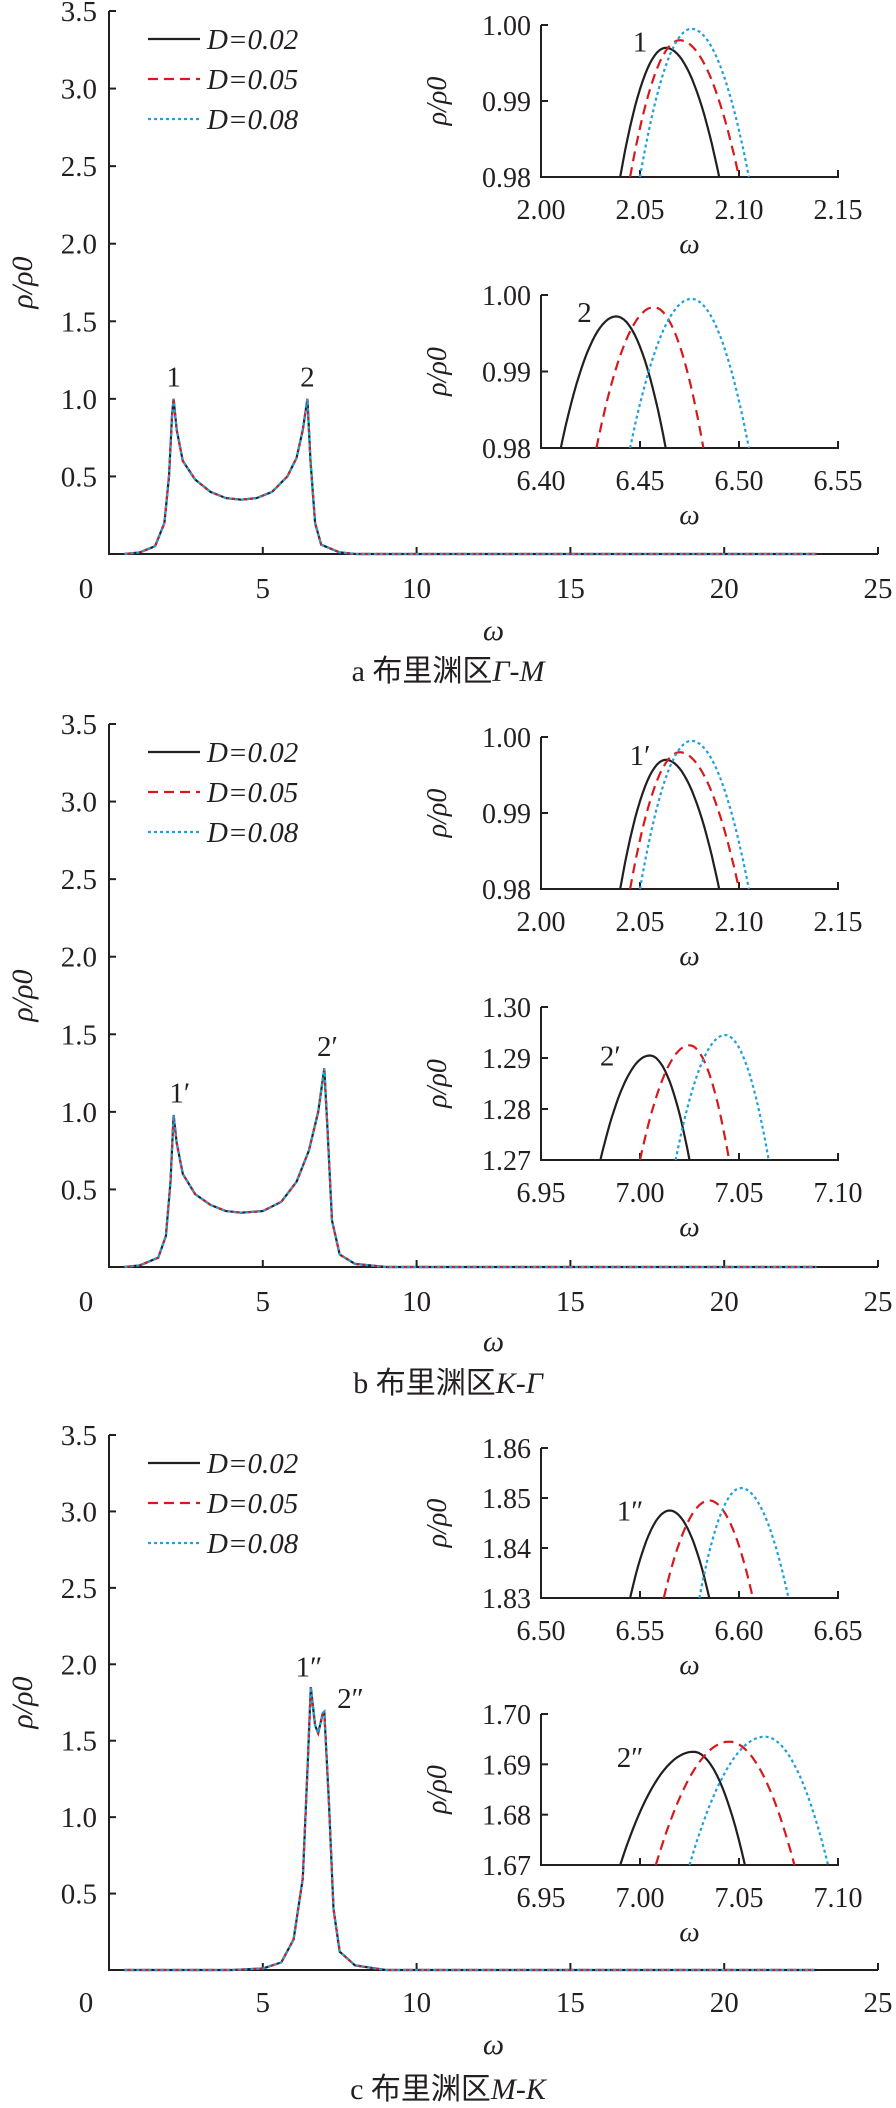  What do you see at coordinates (252, 833) in the screenshot?
I see `legend-label-b: D=0.08` at bounding box center [252, 833].